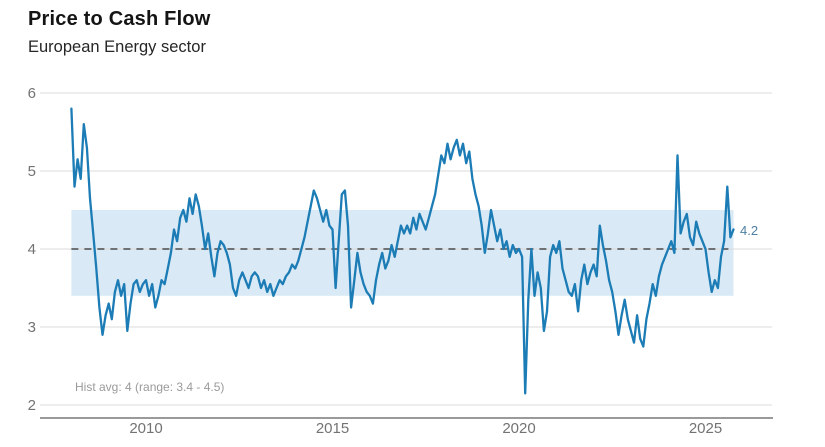 The width and height of the screenshot is (825, 447). Describe the element at coordinates (749, 230) in the screenshot. I see `last-value-label: 4.2` at that location.